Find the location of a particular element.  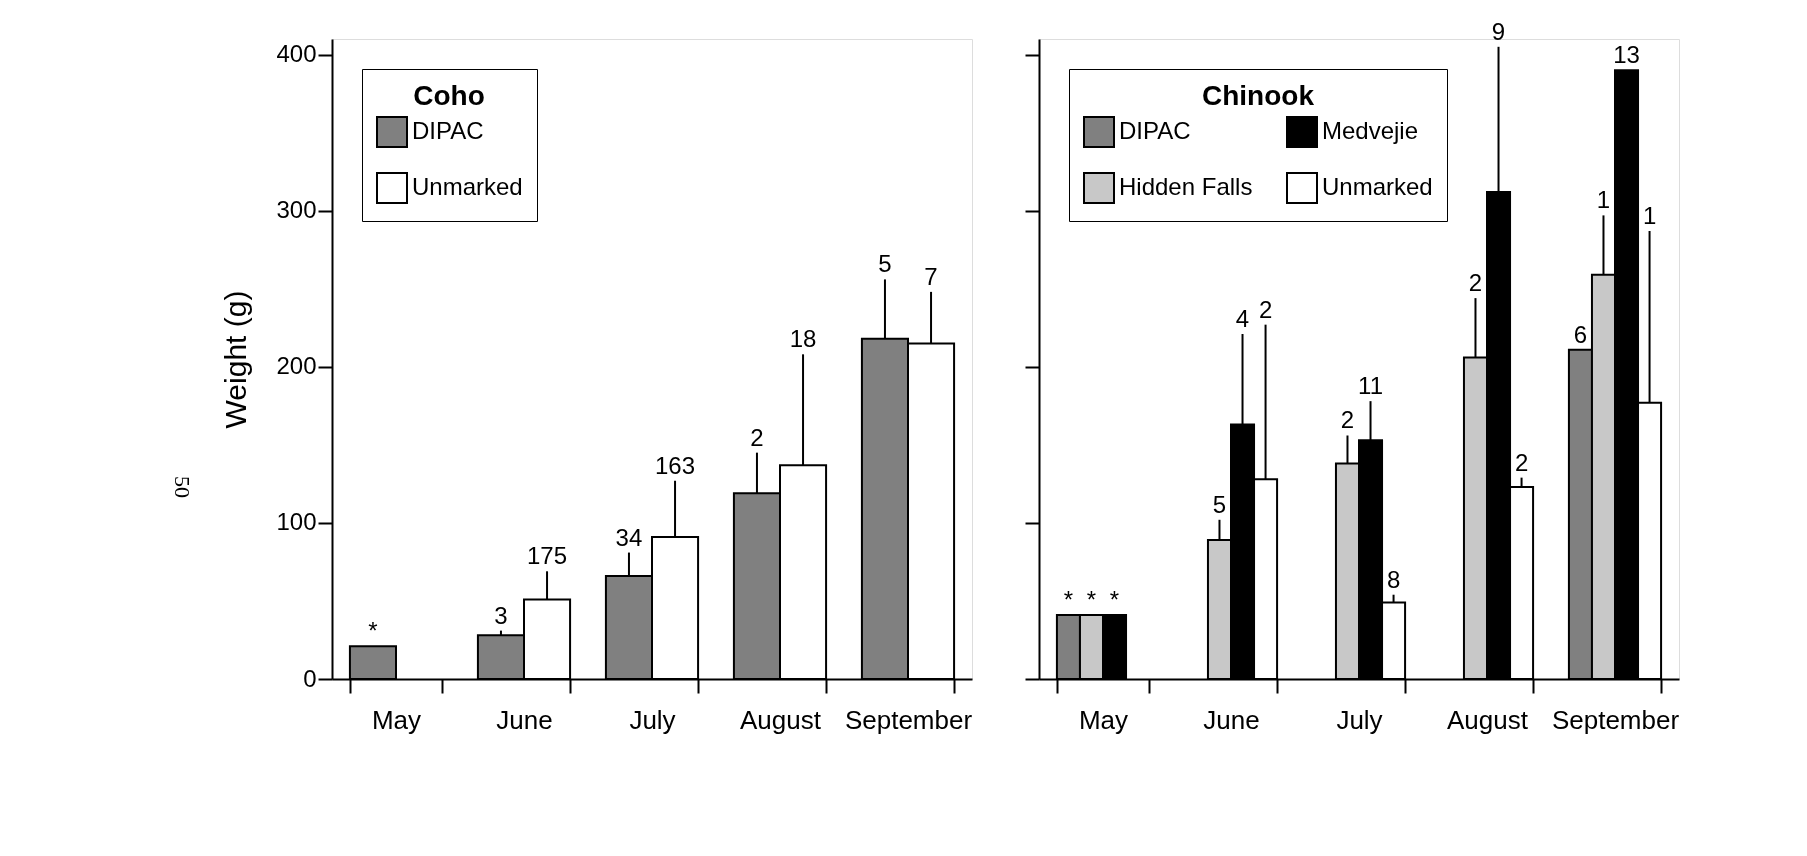

legend-label: Medvejie is located at coordinates (1370, 130).